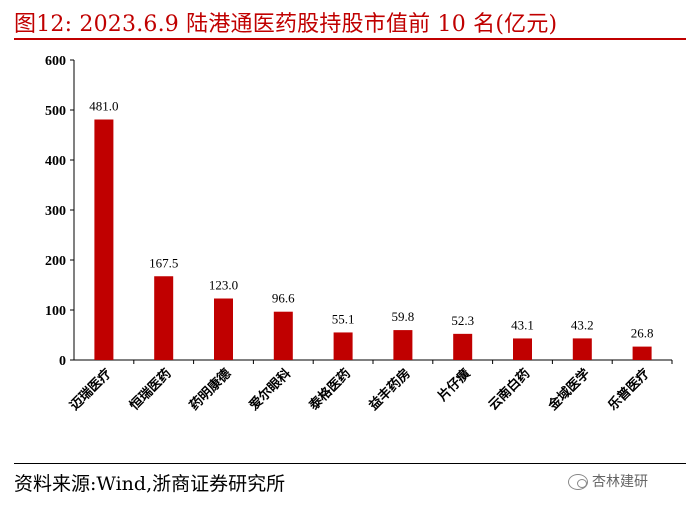 This screenshot has height=511, width=700. Describe the element at coordinates (283, 298) in the screenshot. I see `data-label: 96.6` at that location.